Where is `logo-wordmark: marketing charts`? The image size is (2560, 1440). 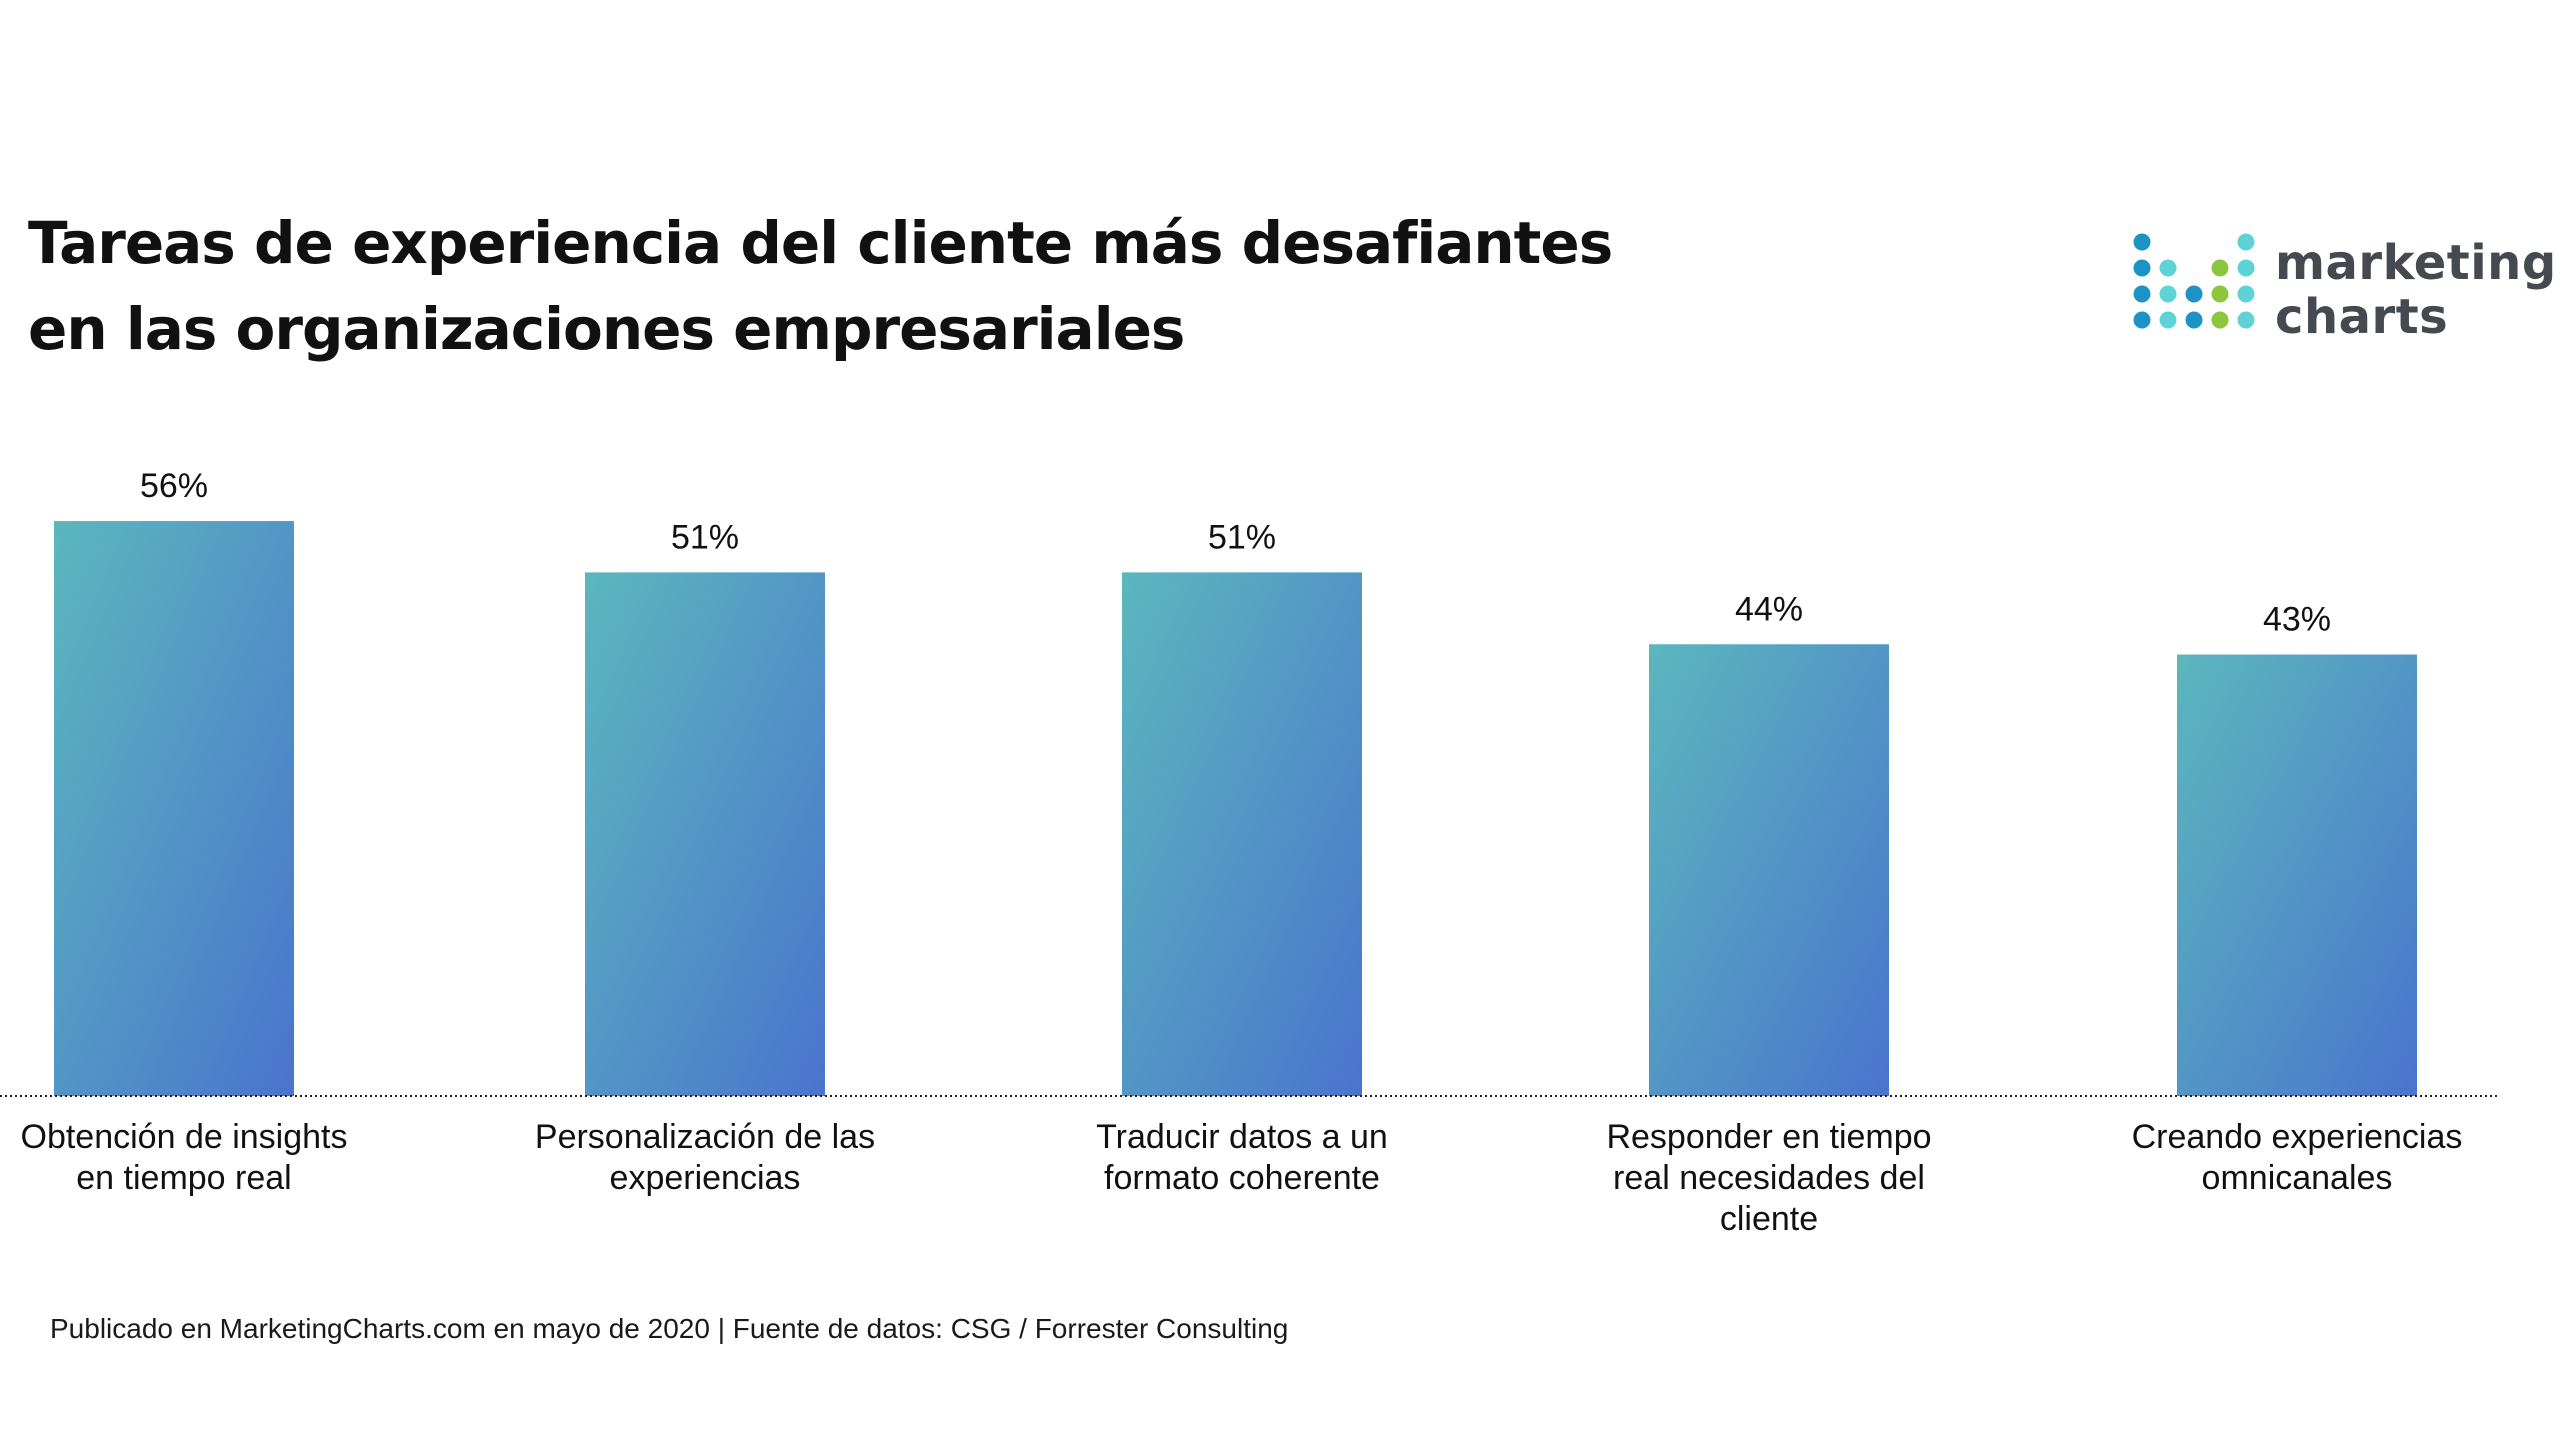 logo-wordmark: marketing charts is located at coordinates (2416, 290).